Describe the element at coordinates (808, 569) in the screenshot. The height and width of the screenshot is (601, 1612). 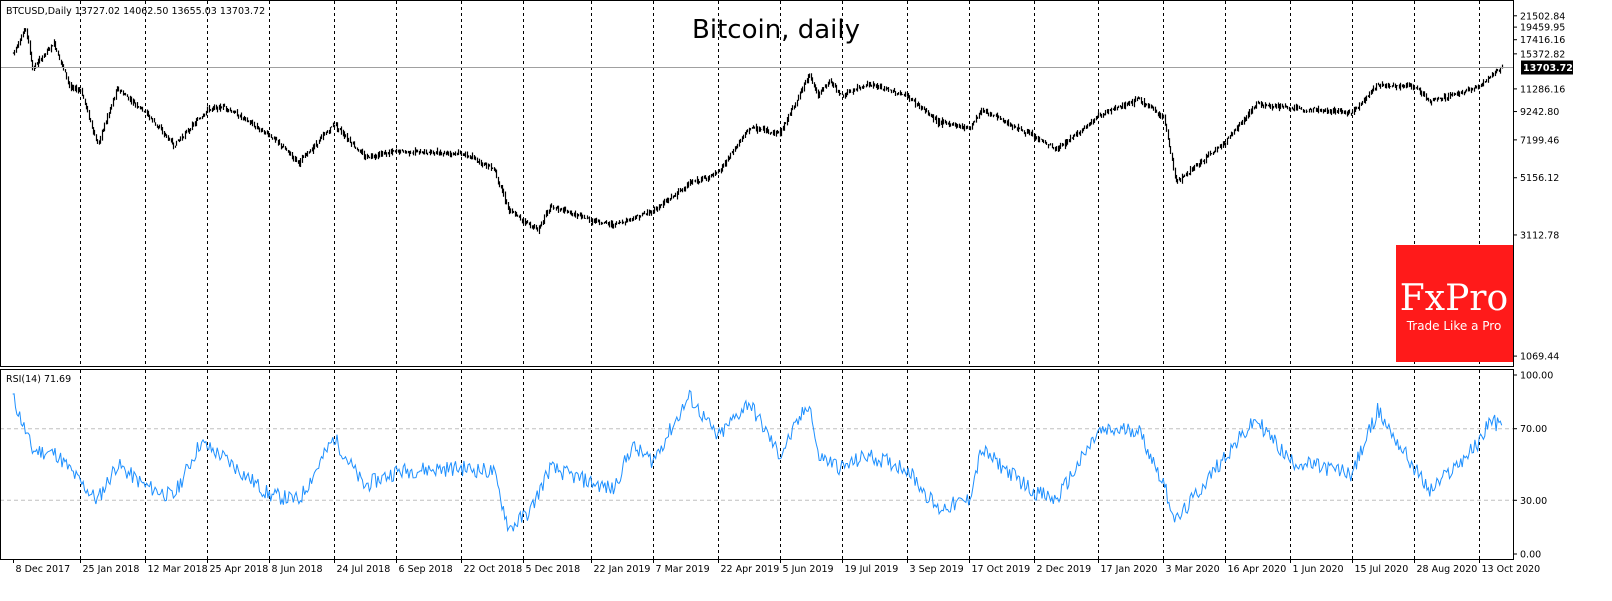
I see `time-label: 5 Jun 2019` at that location.